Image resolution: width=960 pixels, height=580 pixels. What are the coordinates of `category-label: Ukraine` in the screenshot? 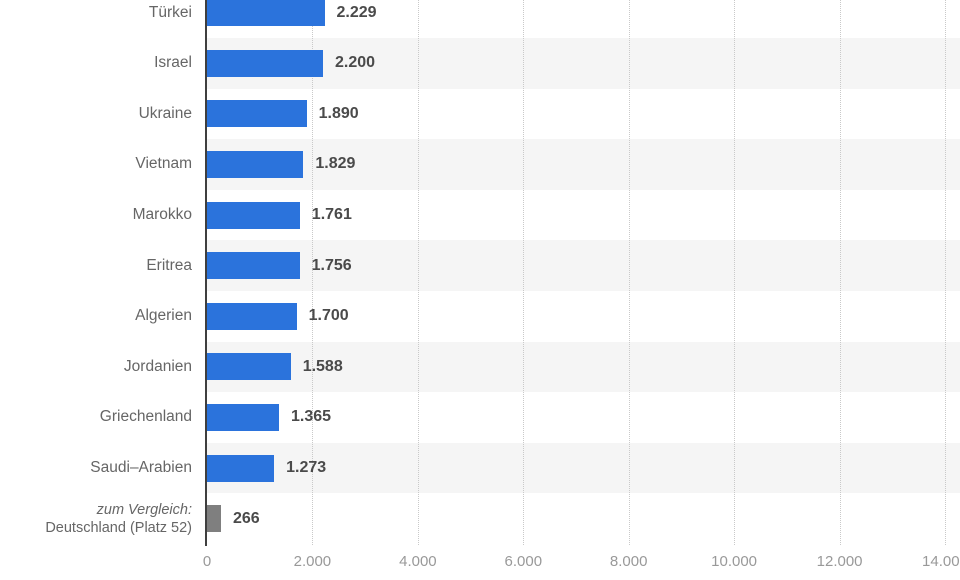 It's located at (103, 114).